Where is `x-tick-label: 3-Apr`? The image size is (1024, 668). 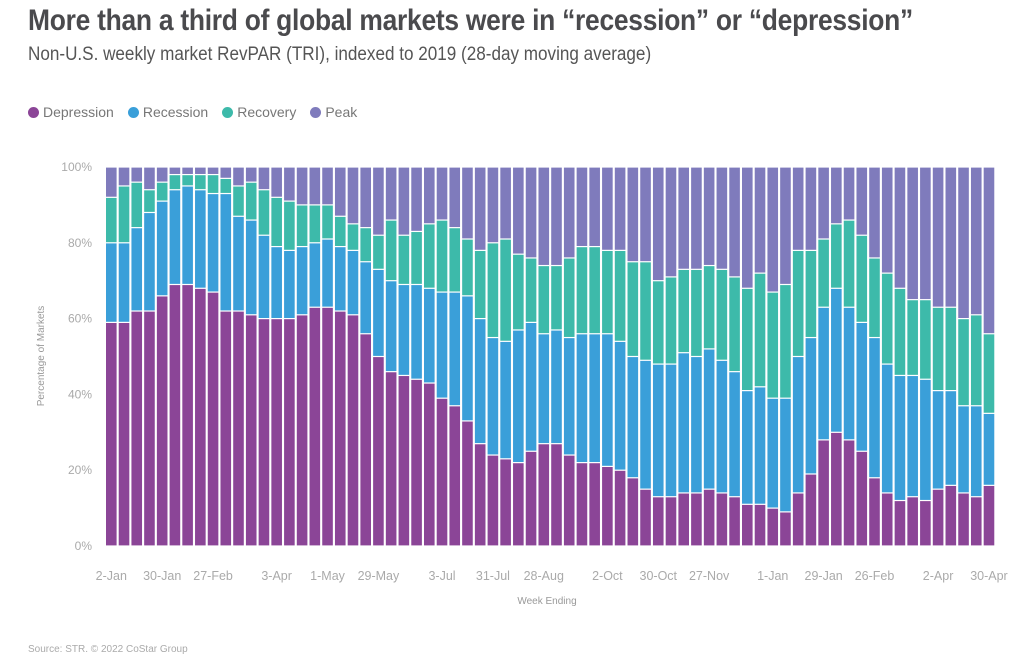 x-tick-label: 3-Apr is located at coordinates (276, 576).